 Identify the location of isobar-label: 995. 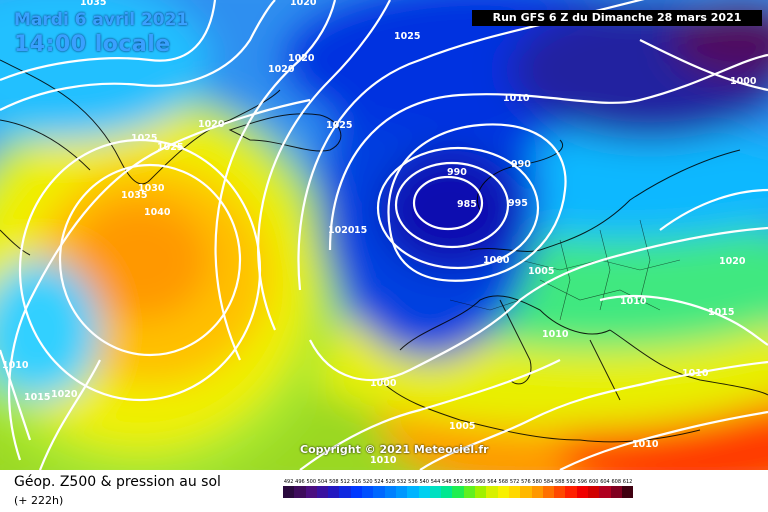
(518, 203).